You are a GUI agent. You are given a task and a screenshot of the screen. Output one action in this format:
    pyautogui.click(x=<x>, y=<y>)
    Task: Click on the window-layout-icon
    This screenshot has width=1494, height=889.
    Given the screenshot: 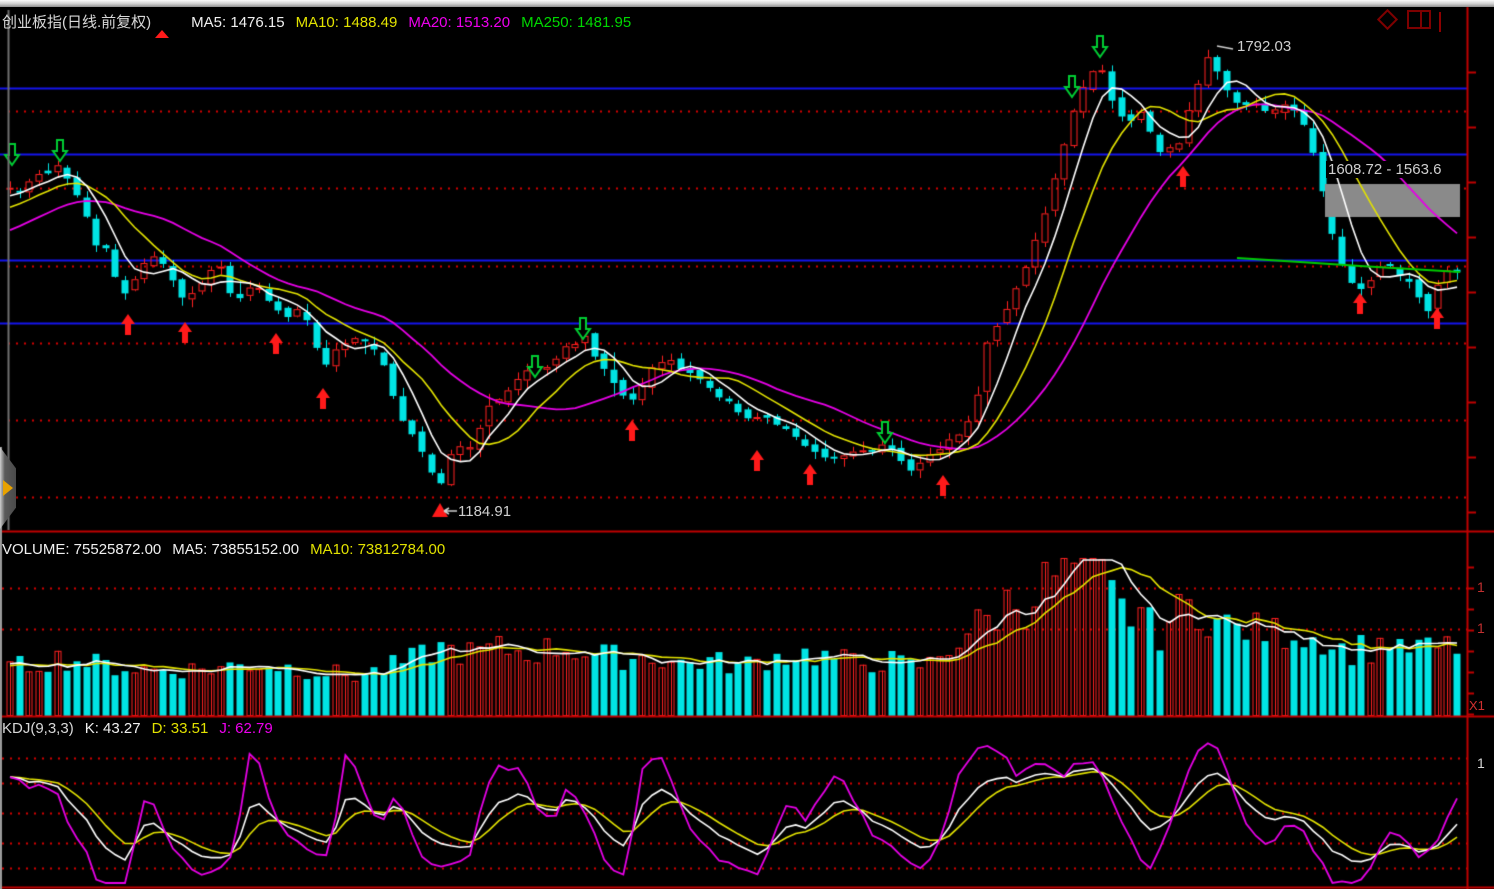 What is the action you would take?
    pyautogui.click(x=1419, y=19)
    